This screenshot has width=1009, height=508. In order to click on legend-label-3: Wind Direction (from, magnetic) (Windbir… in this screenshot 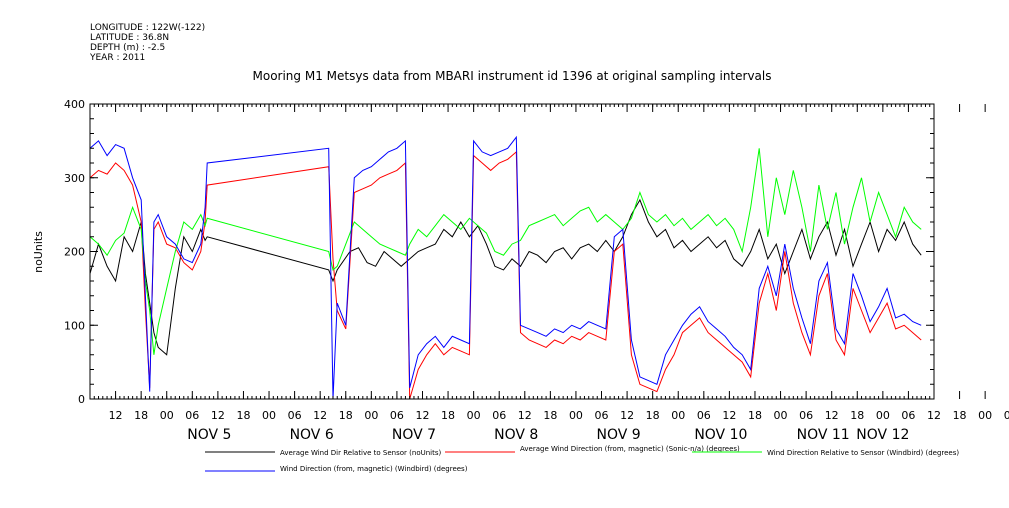, I will do `click(374, 469)`.